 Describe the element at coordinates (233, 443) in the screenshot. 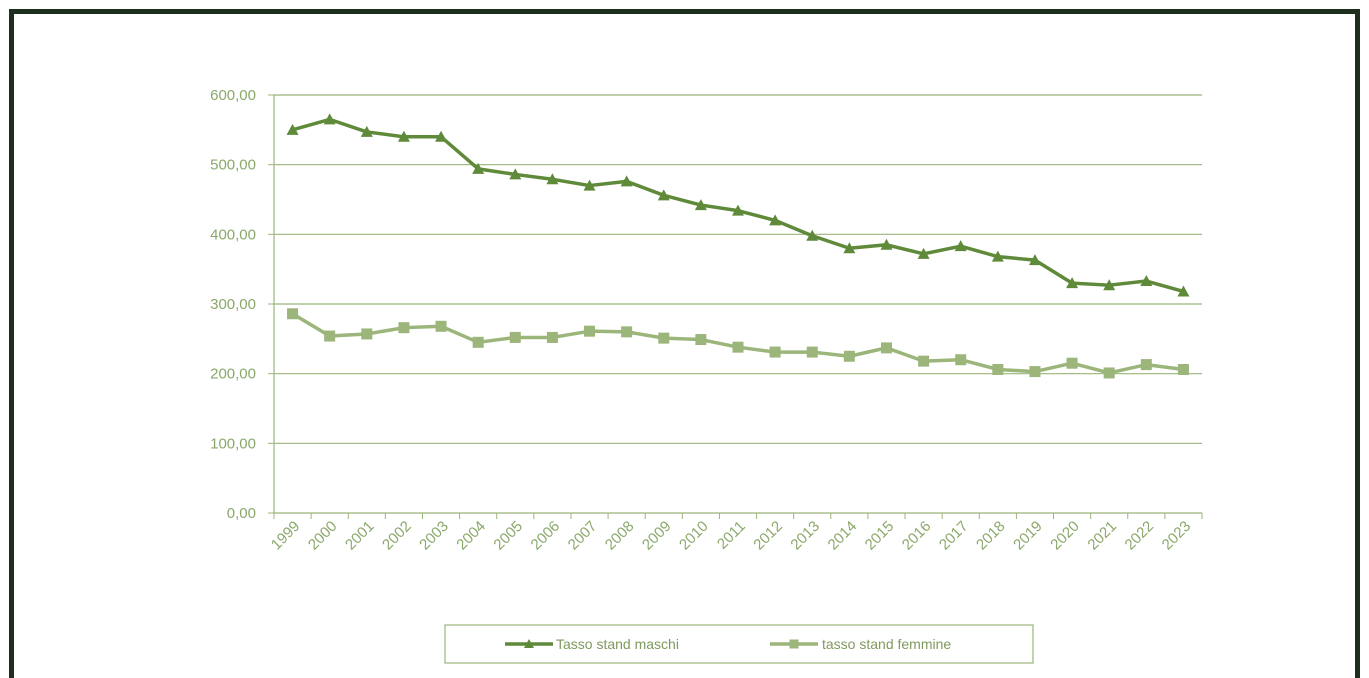

I see `y-tick-label: 100,00` at that location.